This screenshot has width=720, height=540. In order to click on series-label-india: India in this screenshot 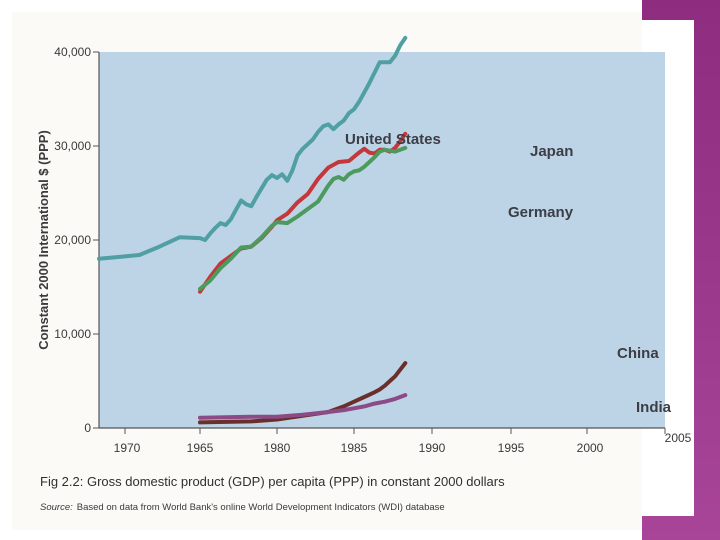, I will do `click(654, 407)`.